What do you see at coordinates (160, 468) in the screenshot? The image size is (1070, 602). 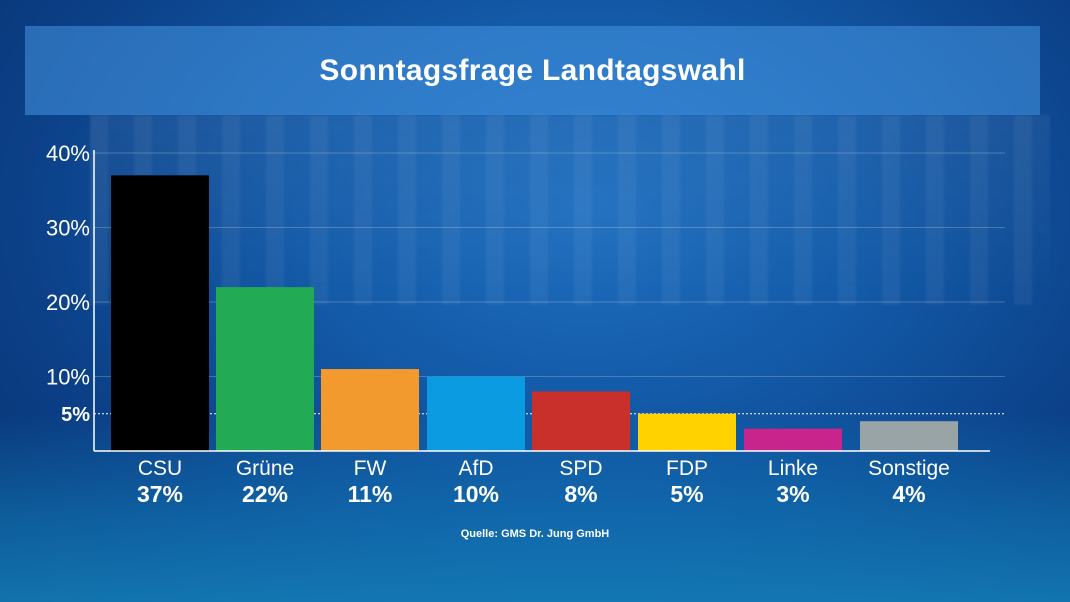 I see `category-label: CSU` at bounding box center [160, 468].